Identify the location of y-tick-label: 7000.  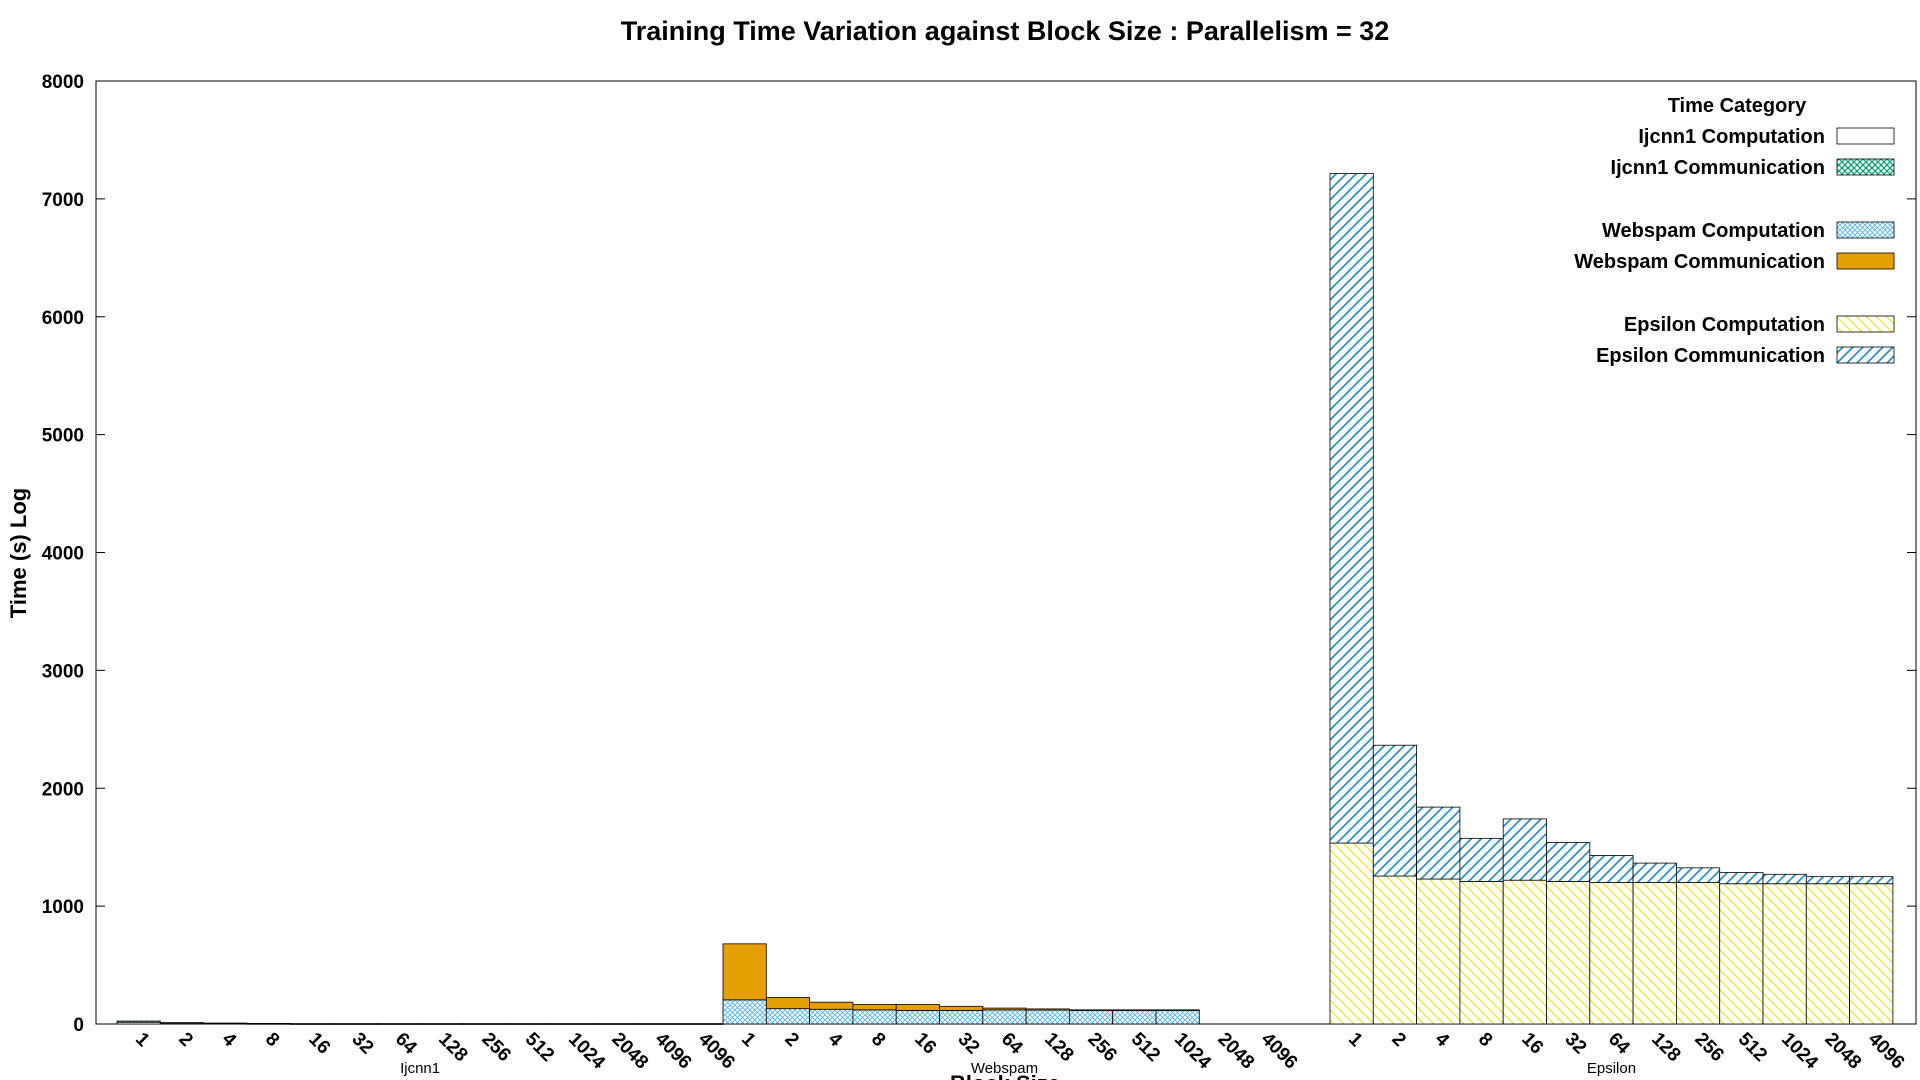
(63, 200).